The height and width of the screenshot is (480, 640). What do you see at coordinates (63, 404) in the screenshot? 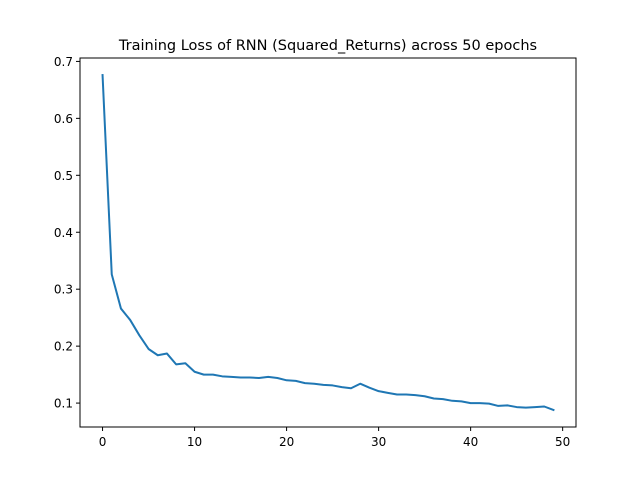
I see `y-tick-label-0.1: 0.1` at bounding box center [63, 404].